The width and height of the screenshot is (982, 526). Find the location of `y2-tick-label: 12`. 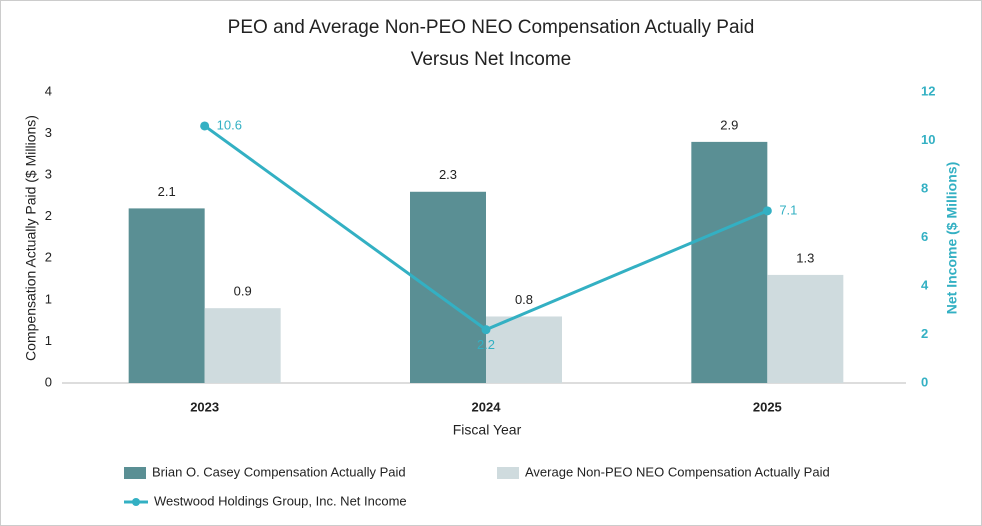

y2-tick-label: 12 is located at coordinates (928, 90).